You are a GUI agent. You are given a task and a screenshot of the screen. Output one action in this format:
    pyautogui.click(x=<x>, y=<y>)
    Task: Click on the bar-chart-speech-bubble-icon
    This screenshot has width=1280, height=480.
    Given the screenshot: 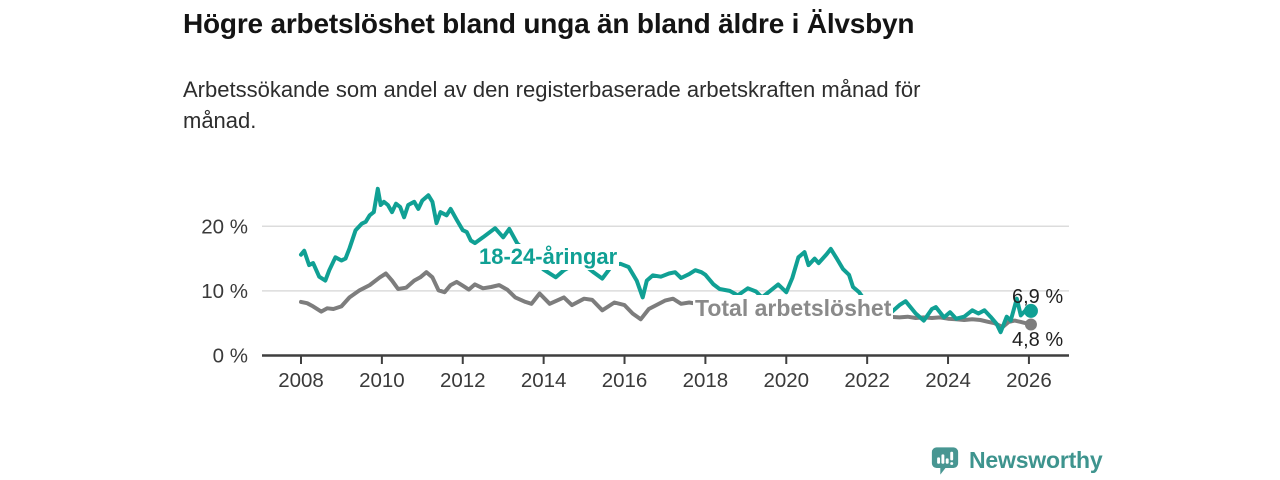 What is the action you would take?
    pyautogui.click(x=945, y=460)
    